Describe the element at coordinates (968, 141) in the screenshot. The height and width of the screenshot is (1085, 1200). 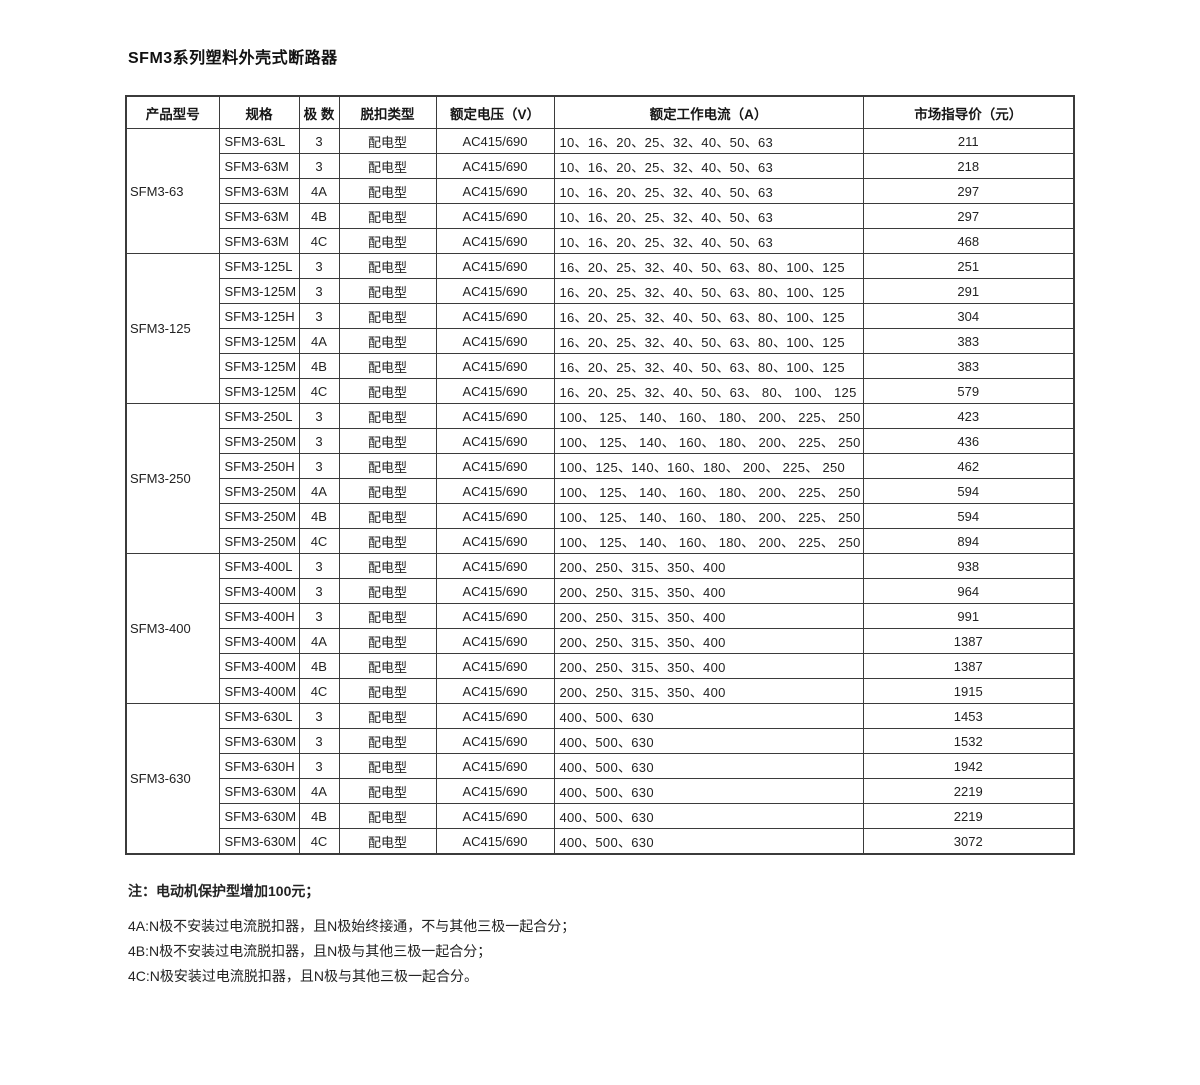
I see `price-cell: 211` at that location.